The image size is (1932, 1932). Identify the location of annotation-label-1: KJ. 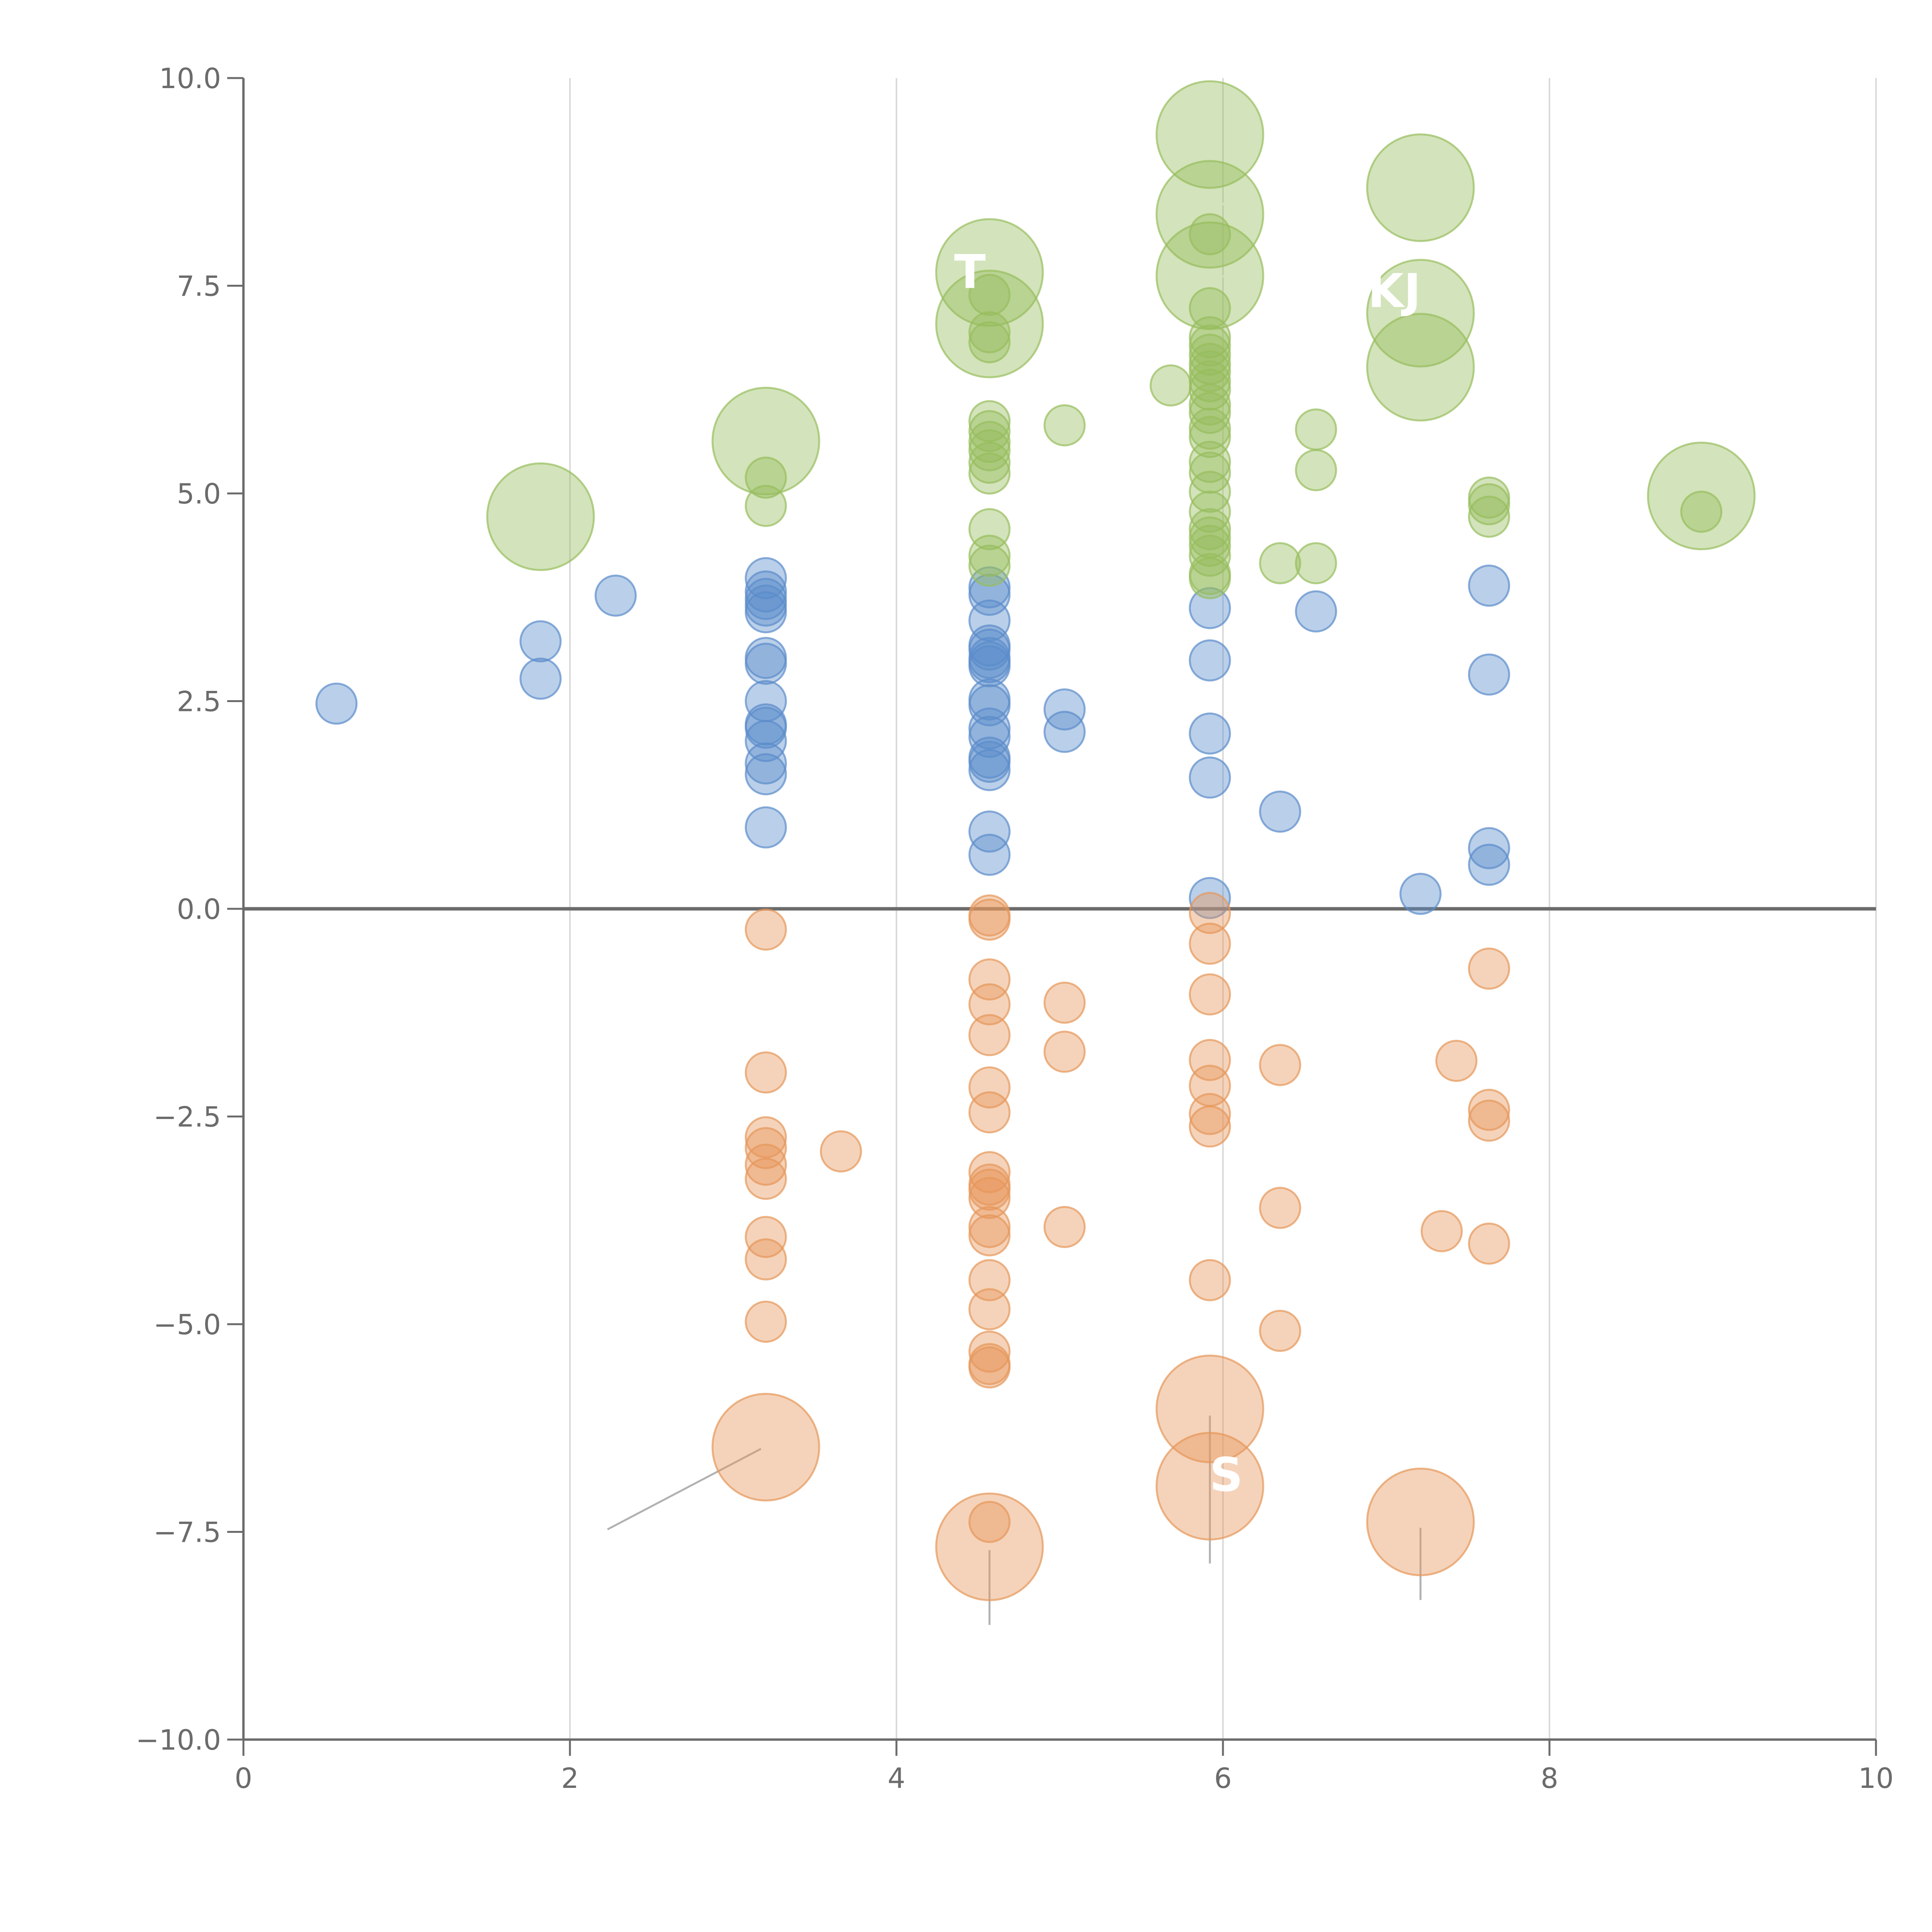
(1395, 291).